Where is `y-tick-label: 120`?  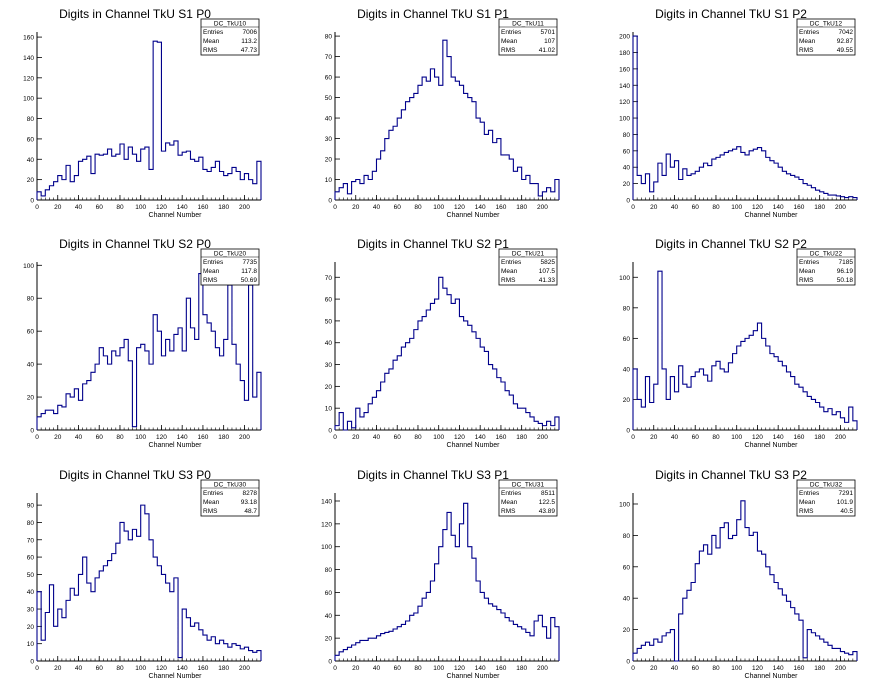 y-tick-label: 120 is located at coordinates (326, 524).